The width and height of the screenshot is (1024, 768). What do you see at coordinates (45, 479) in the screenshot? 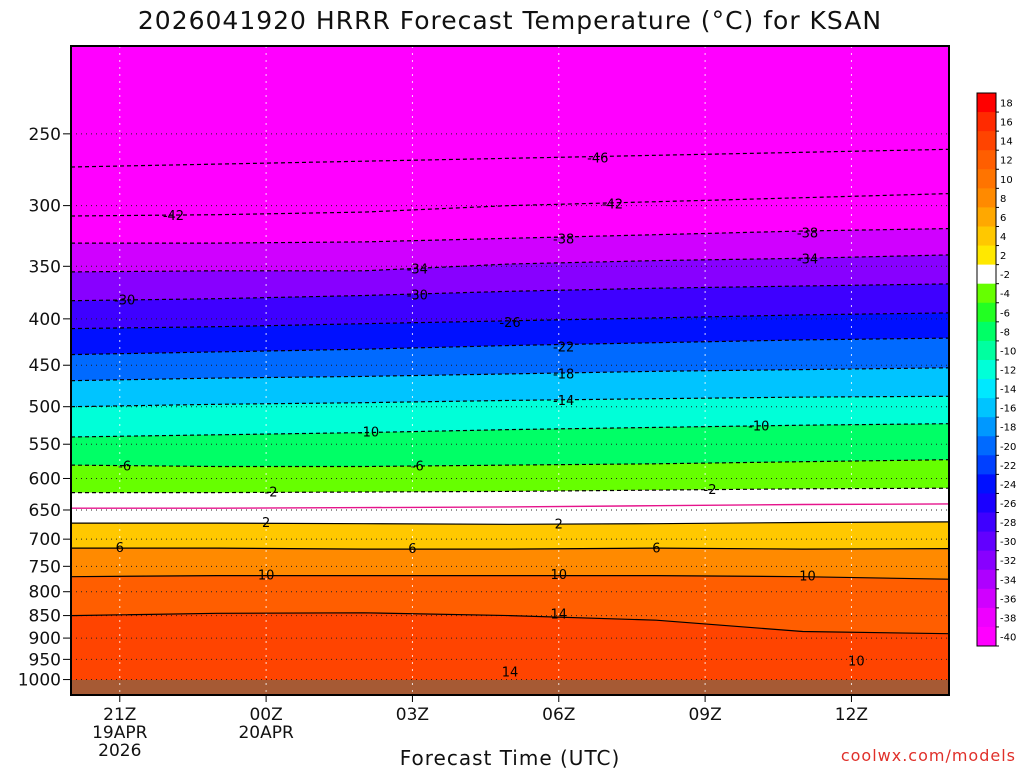
I see `y-tick-label: 600` at bounding box center [45, 479].